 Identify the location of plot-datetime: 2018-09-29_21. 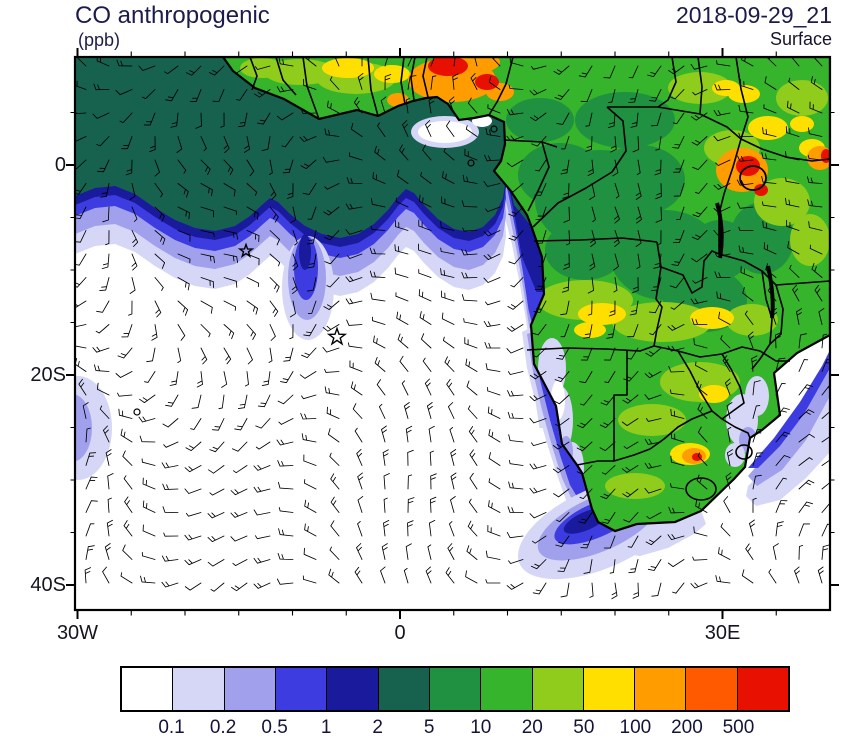
(753, 15).